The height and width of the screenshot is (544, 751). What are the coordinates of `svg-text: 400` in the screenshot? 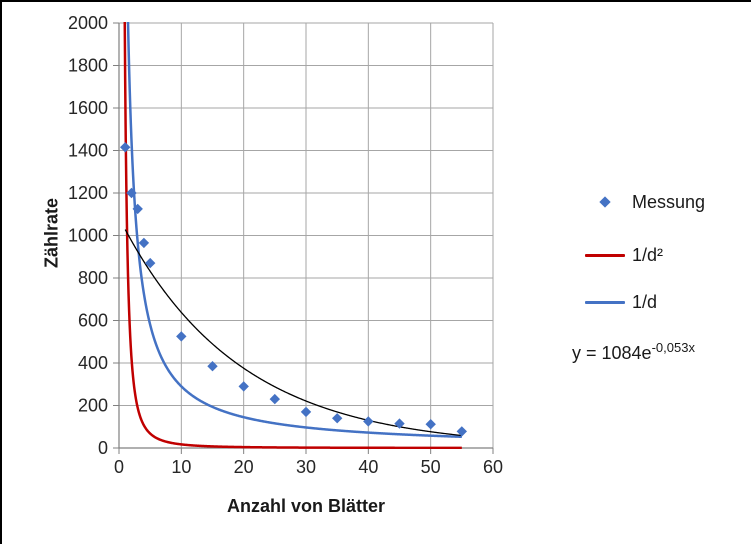 It's located at (93, 363).